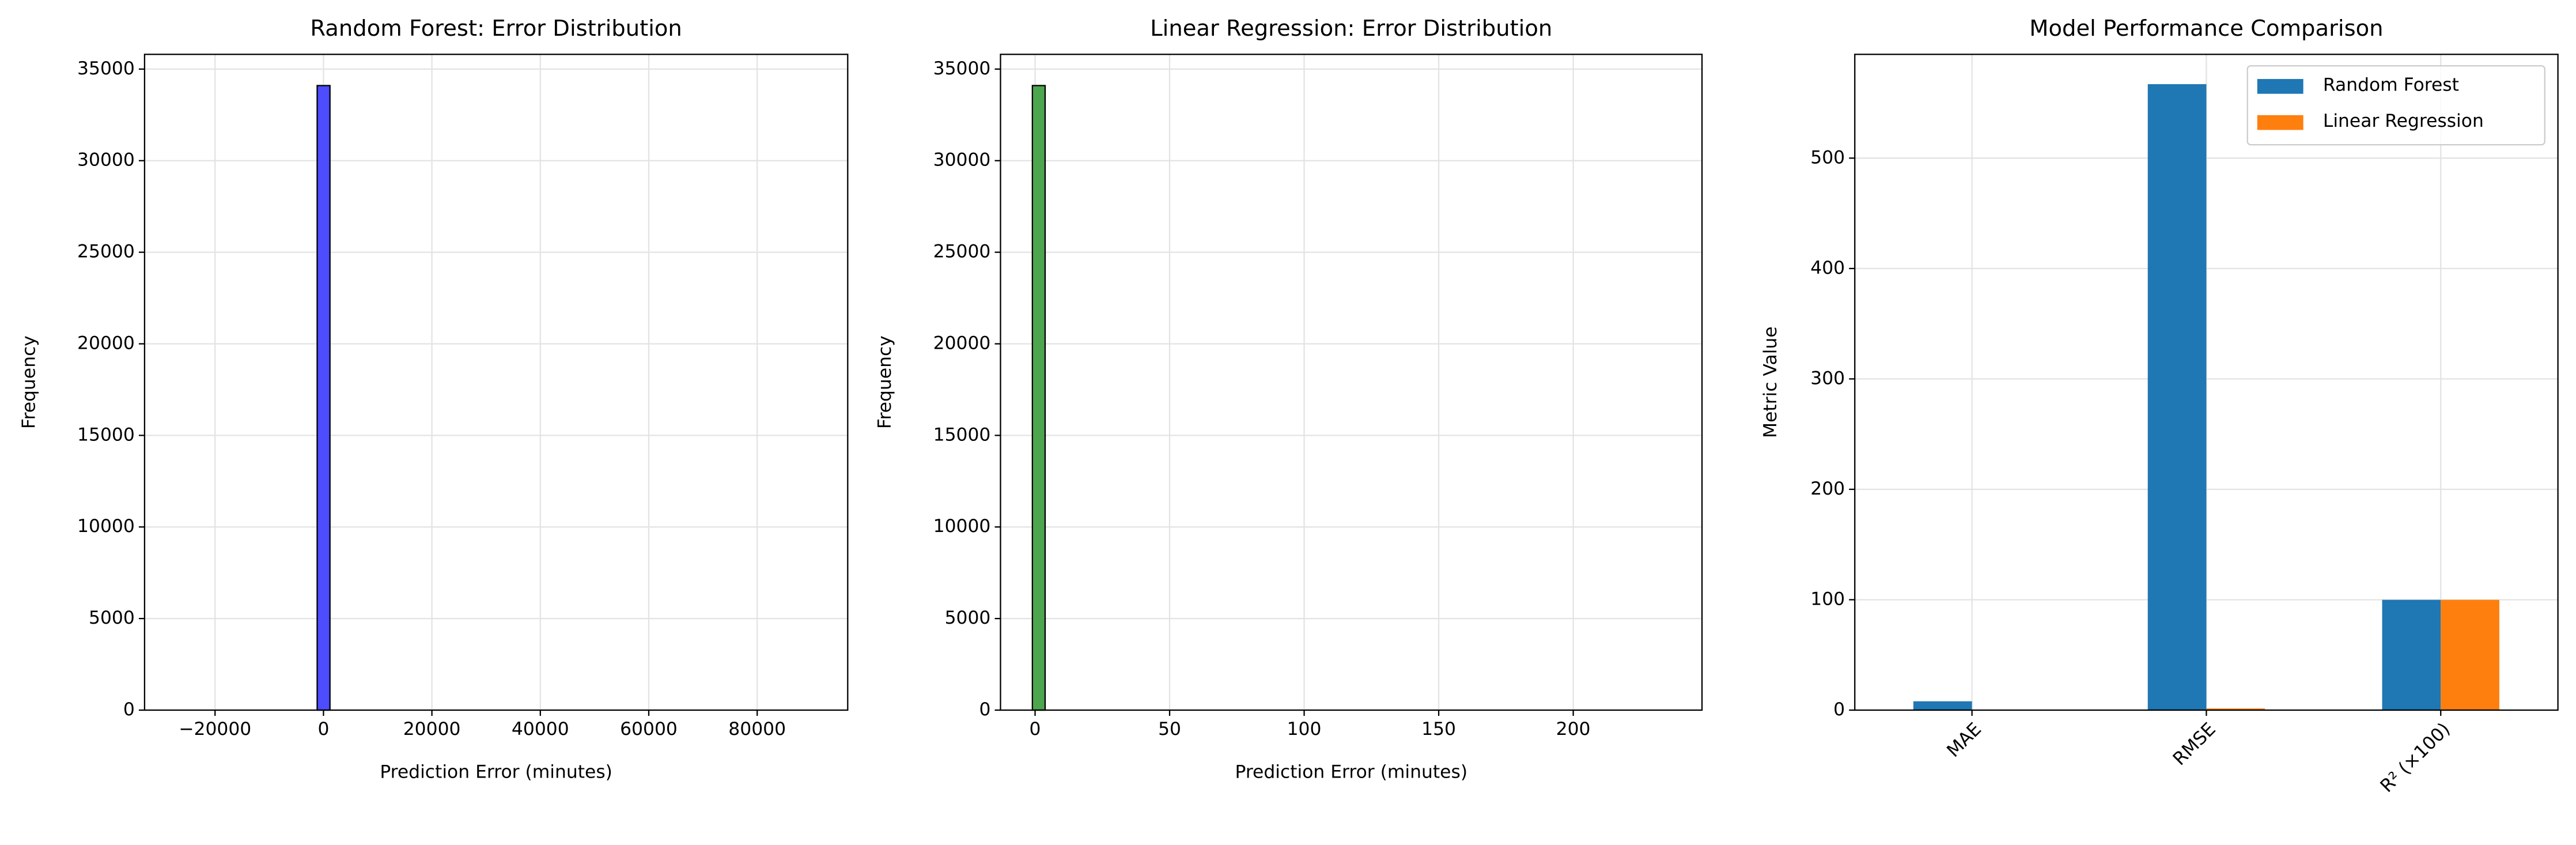  I want to click on x-tick-label: MAE, so click(1964, 740).